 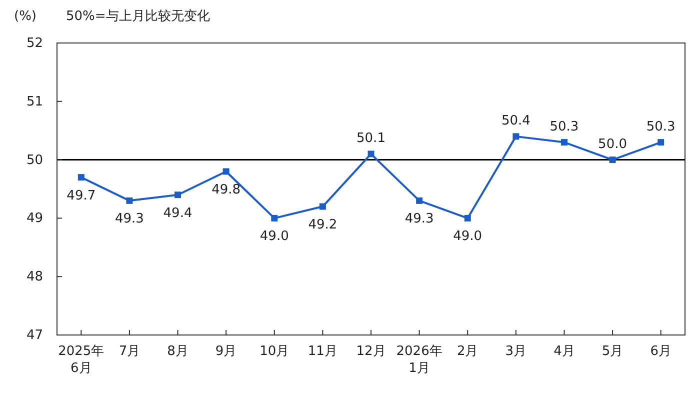 I want to click on x-tick-label: 10月, so click(x=275, y=351).